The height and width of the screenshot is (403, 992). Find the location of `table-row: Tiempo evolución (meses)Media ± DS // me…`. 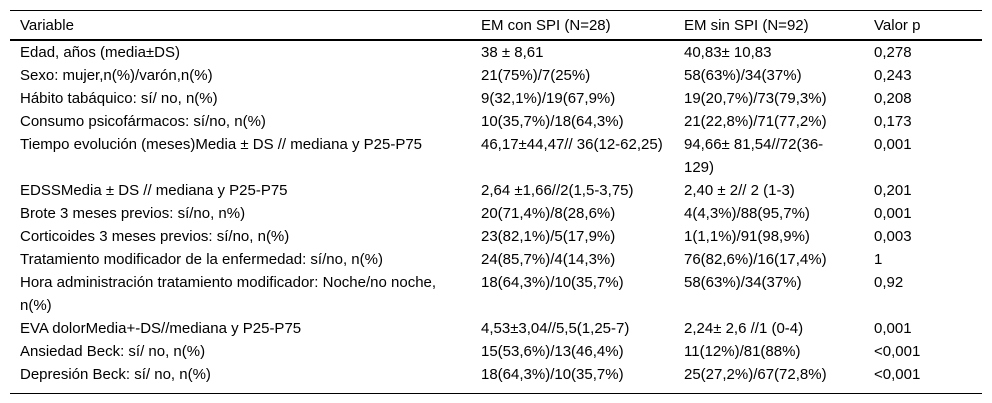

table-row: Tiempo evolución (meses)Media ± DS // me… is located at coordinates (496, 156).